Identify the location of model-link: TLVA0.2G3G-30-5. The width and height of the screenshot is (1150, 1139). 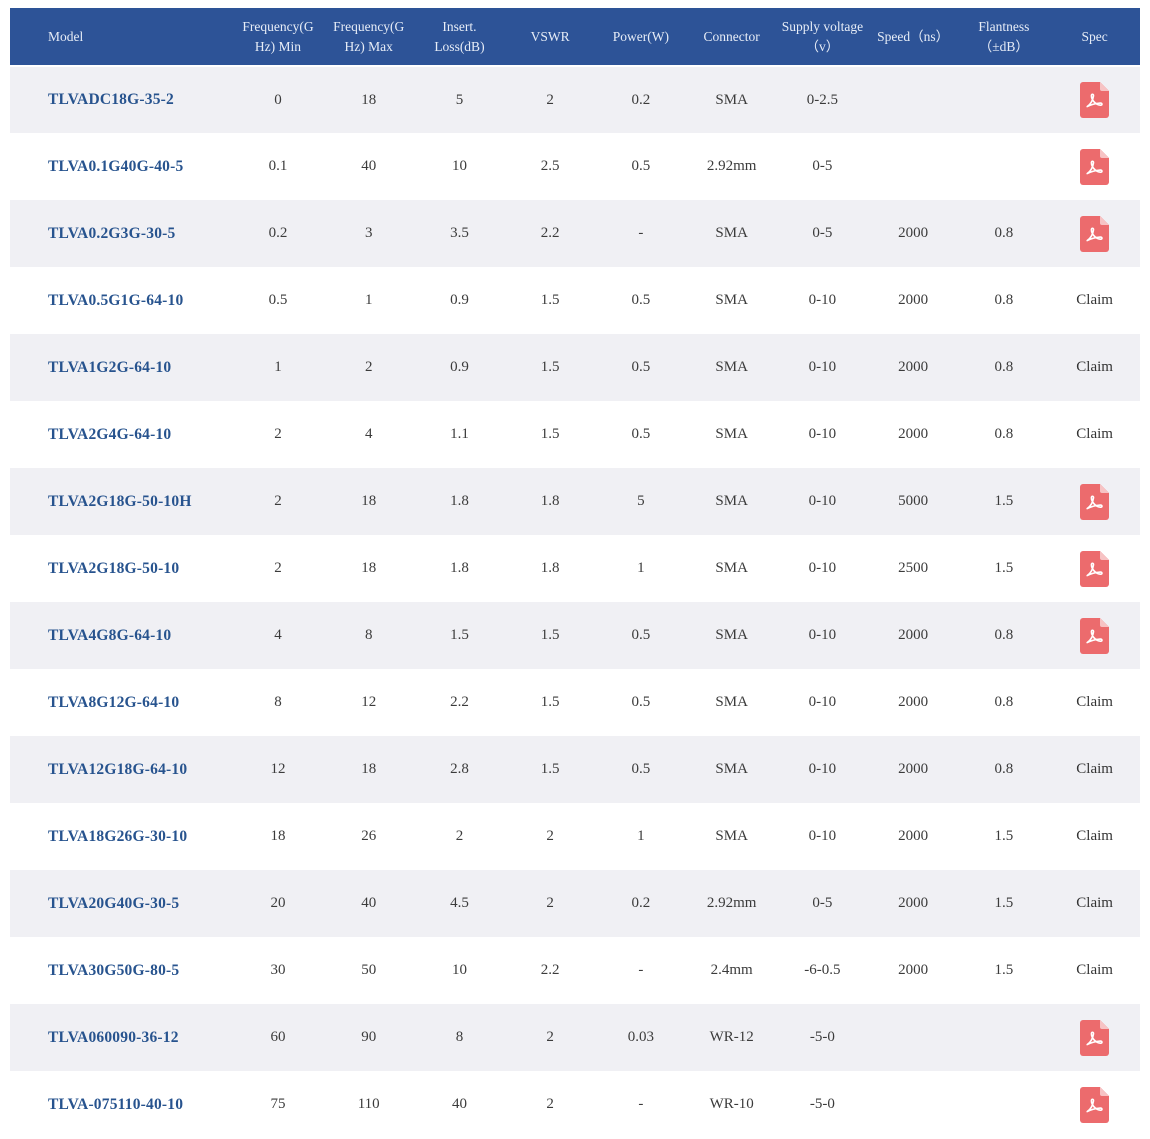
(112, 233).